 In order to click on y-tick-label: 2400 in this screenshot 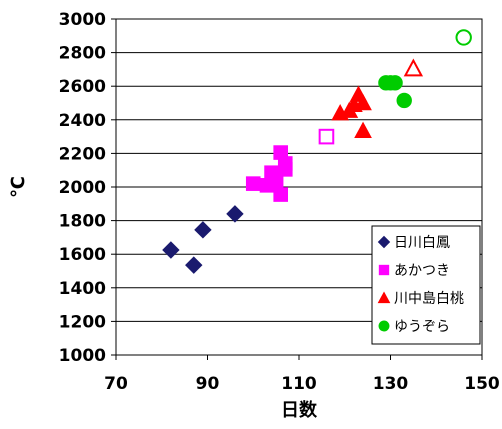, I will do `click(82, 121)`.